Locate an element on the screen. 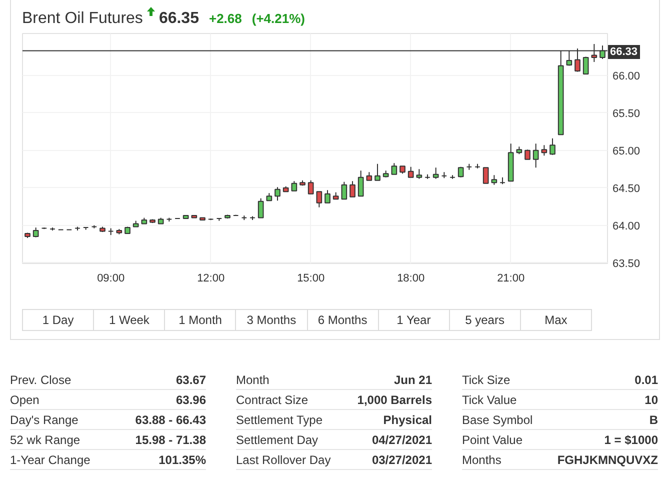 The height and width of the screenshot is (499, 672). chart-title: Brent Oil Futures is located at coordinates (82, 18).